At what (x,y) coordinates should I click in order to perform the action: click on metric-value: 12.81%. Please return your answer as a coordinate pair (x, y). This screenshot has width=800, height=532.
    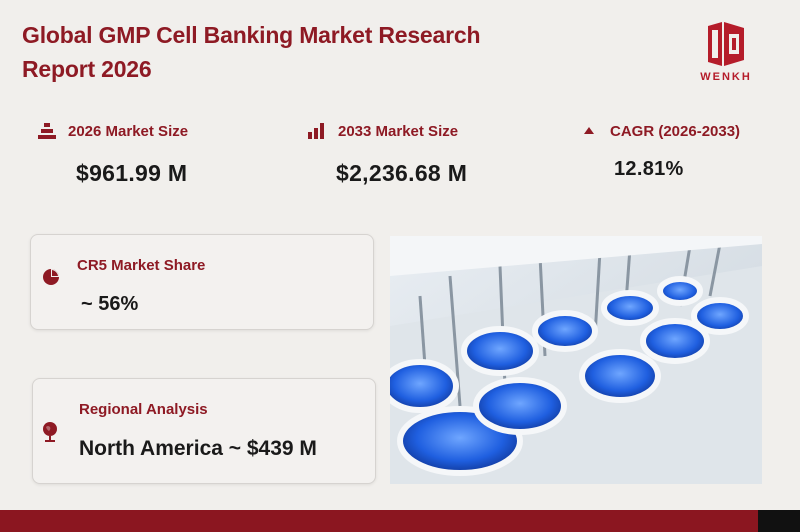
    Looking at the image, I should click on (649, 169).